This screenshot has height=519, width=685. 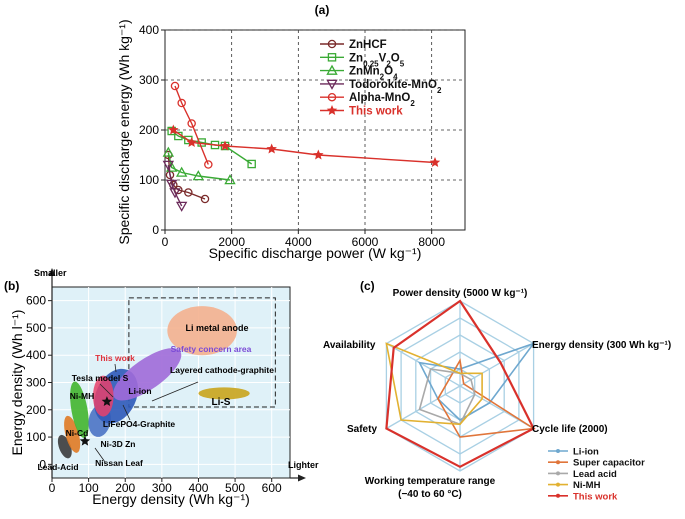 What do you see at coordinates (36, 301) in the screenshot?
I see `y-tick-label: 600` at bounding box center [36, 301].